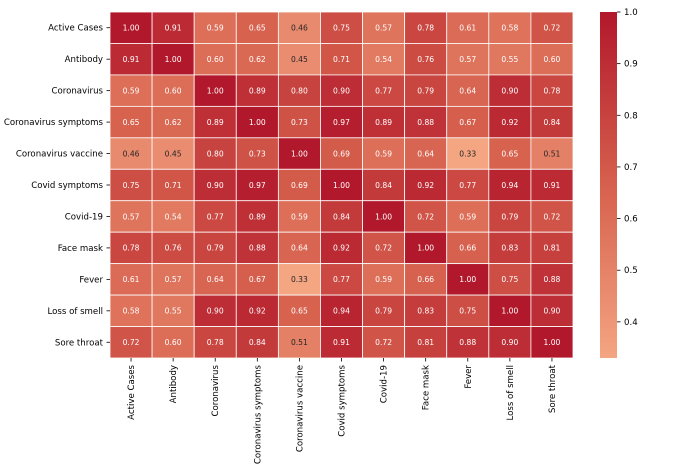  What do you see at coordinates (425, 153) in the screenshot?
I see `cell-value-label: 0.64` at bounding box center [425, 153].